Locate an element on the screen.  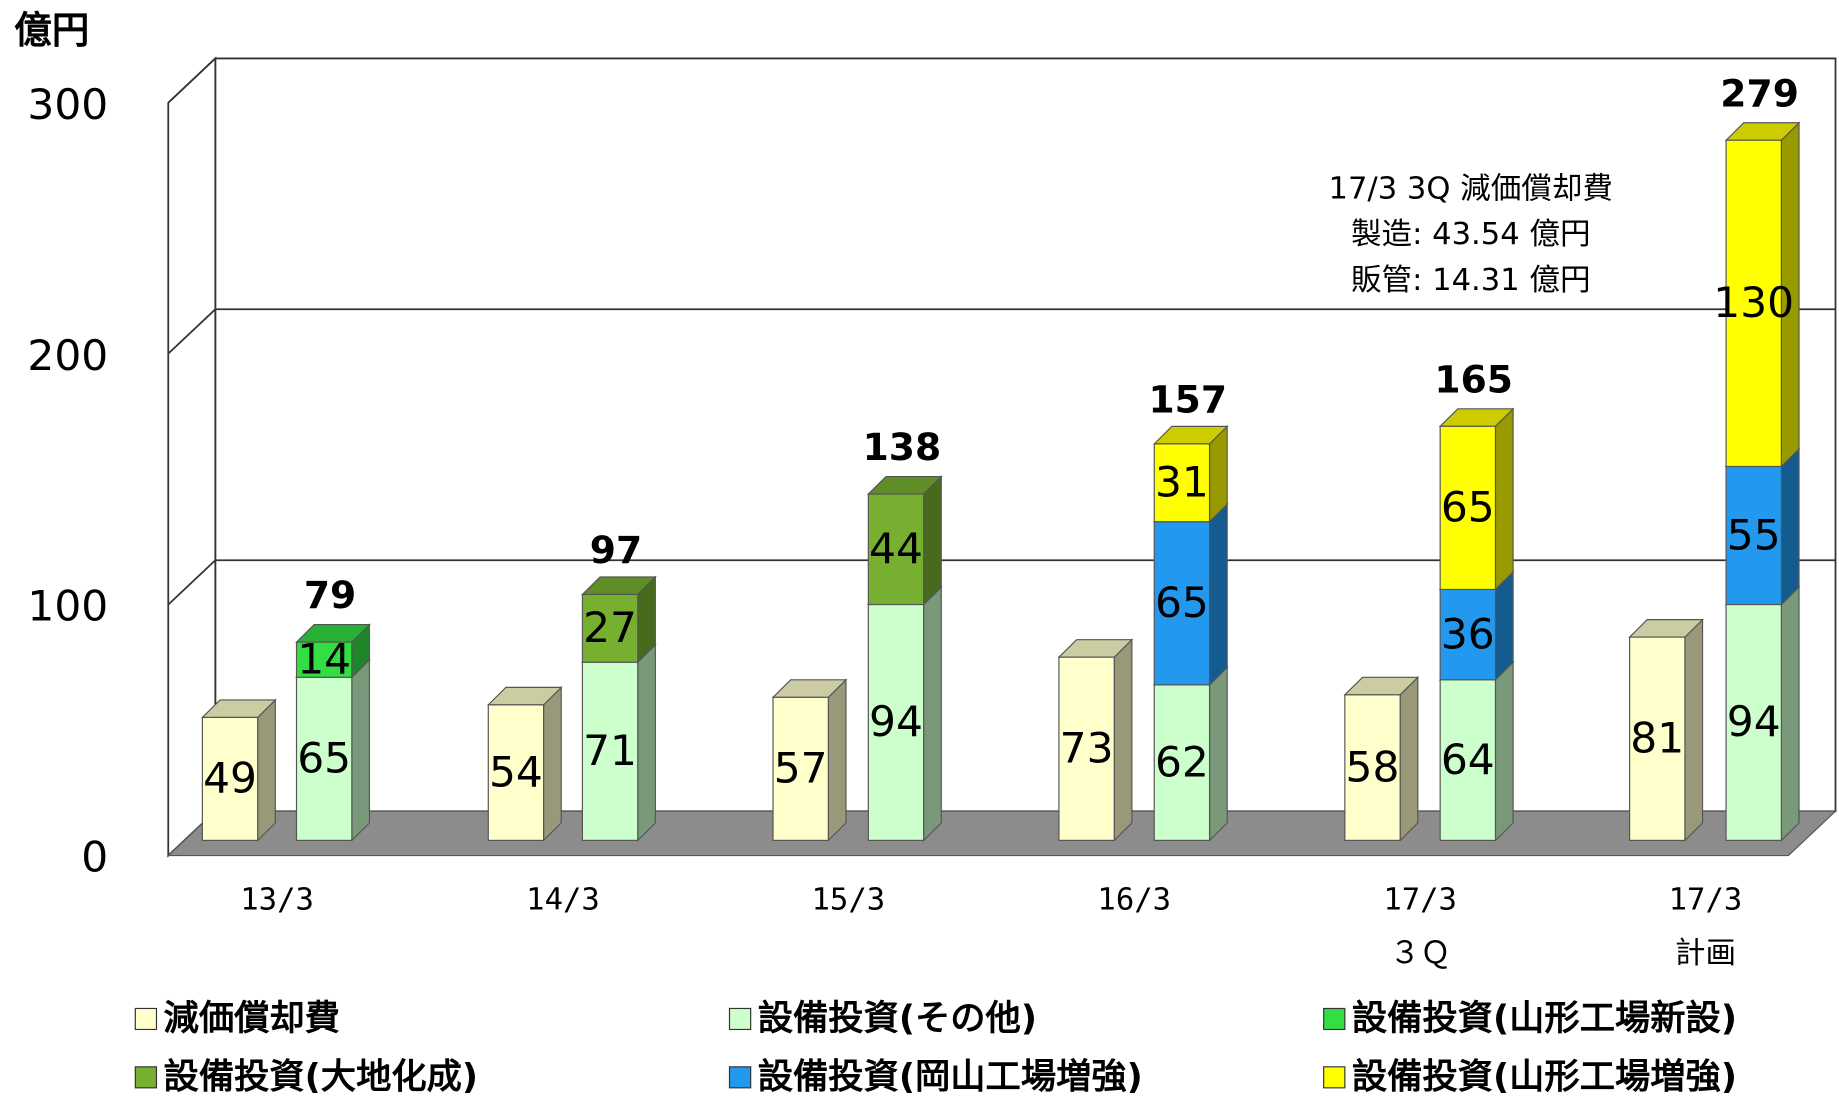
x-tick-label: 15/3 is located at coordinates (849, 900).